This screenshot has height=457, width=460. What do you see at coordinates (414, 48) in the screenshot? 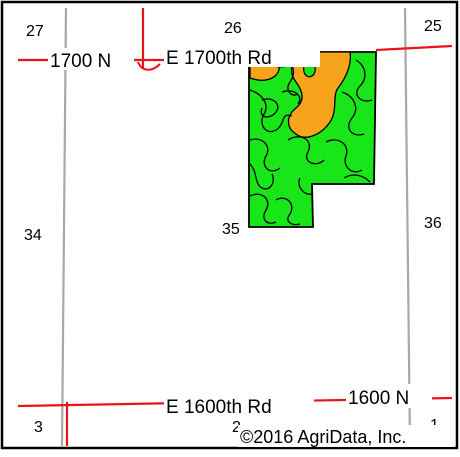
I see `road-north-east-segment` at bounding box center [414, 48].